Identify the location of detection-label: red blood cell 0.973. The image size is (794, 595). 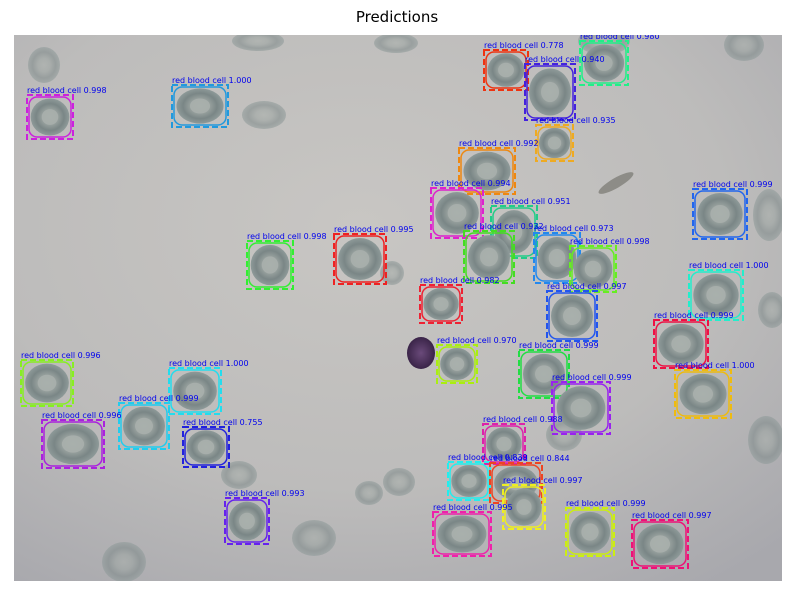
(574, 228).